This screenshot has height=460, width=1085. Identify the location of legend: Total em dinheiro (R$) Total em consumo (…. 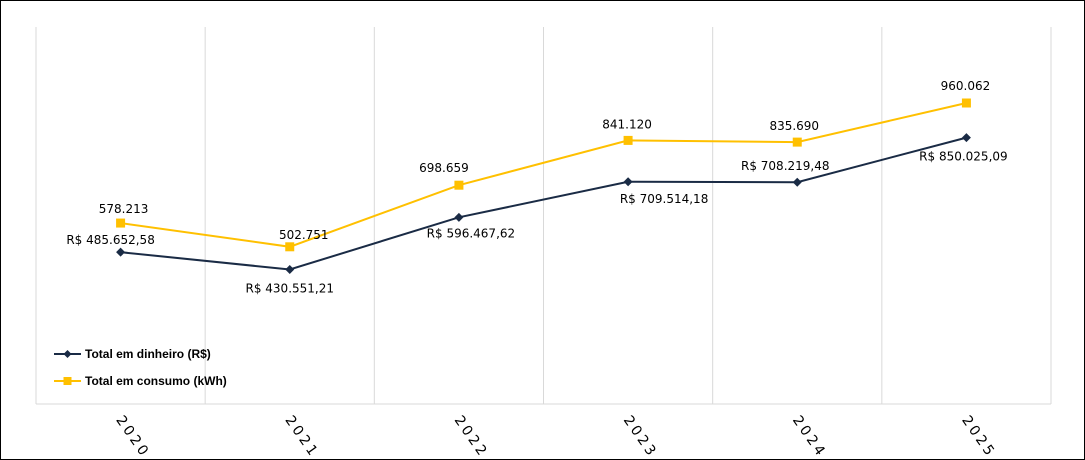
(140, 367).